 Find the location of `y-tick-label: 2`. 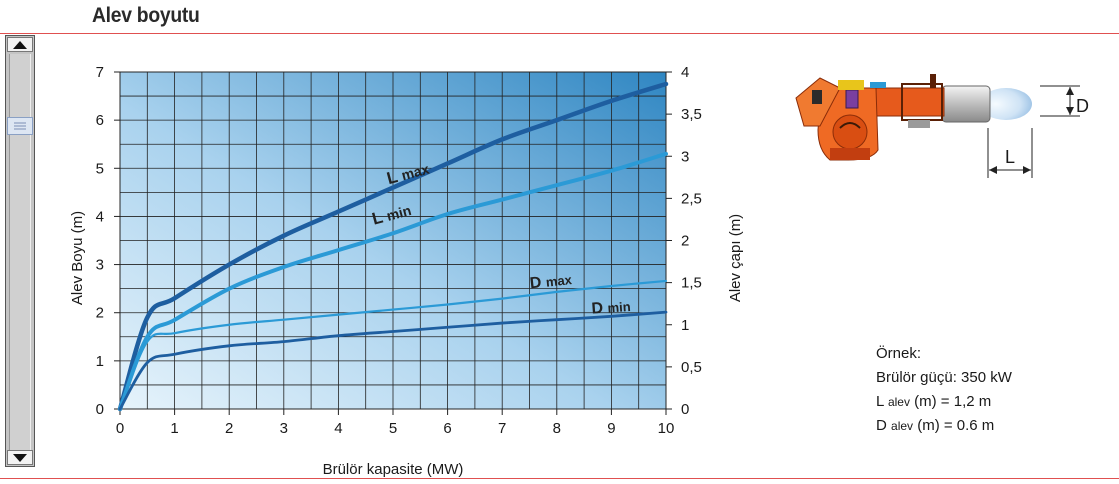

y-tick-label: 2 is located at coordinates (100, 313).